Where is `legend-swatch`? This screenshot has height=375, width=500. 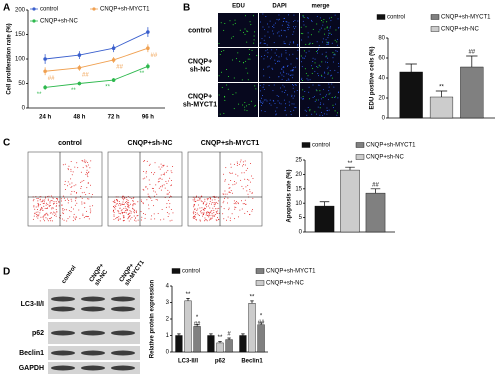
legend-swatch is located at coordinates (306, 145).